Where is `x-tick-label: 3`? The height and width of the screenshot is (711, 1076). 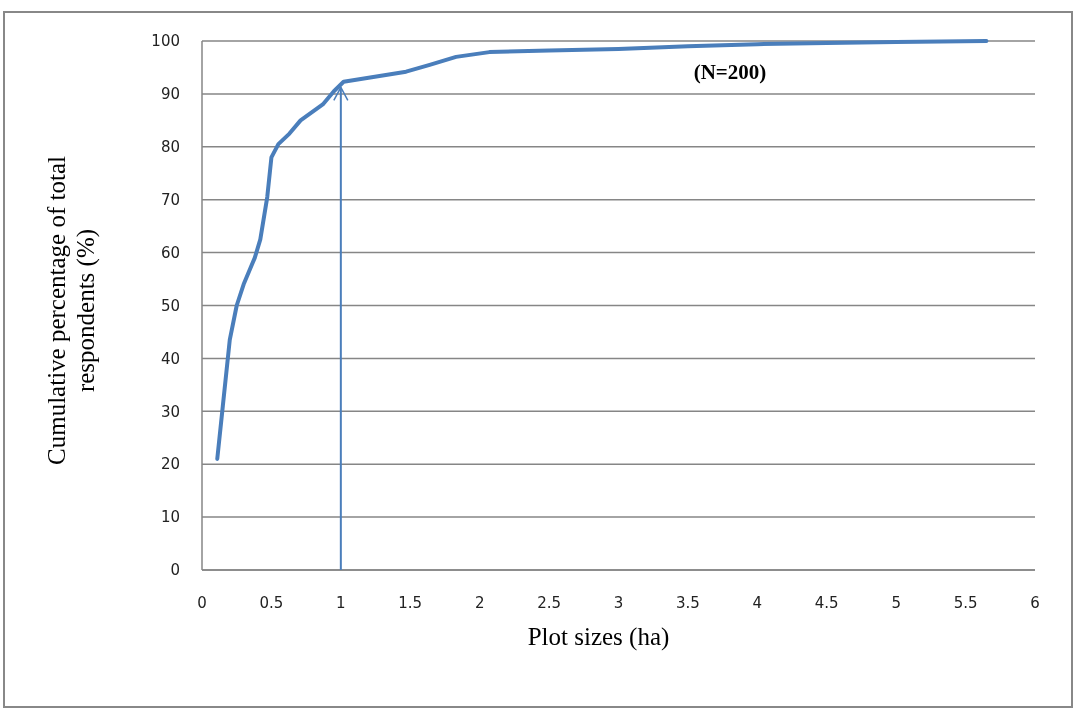
x-tick-label: 3 is located at coordinates (618, 603).